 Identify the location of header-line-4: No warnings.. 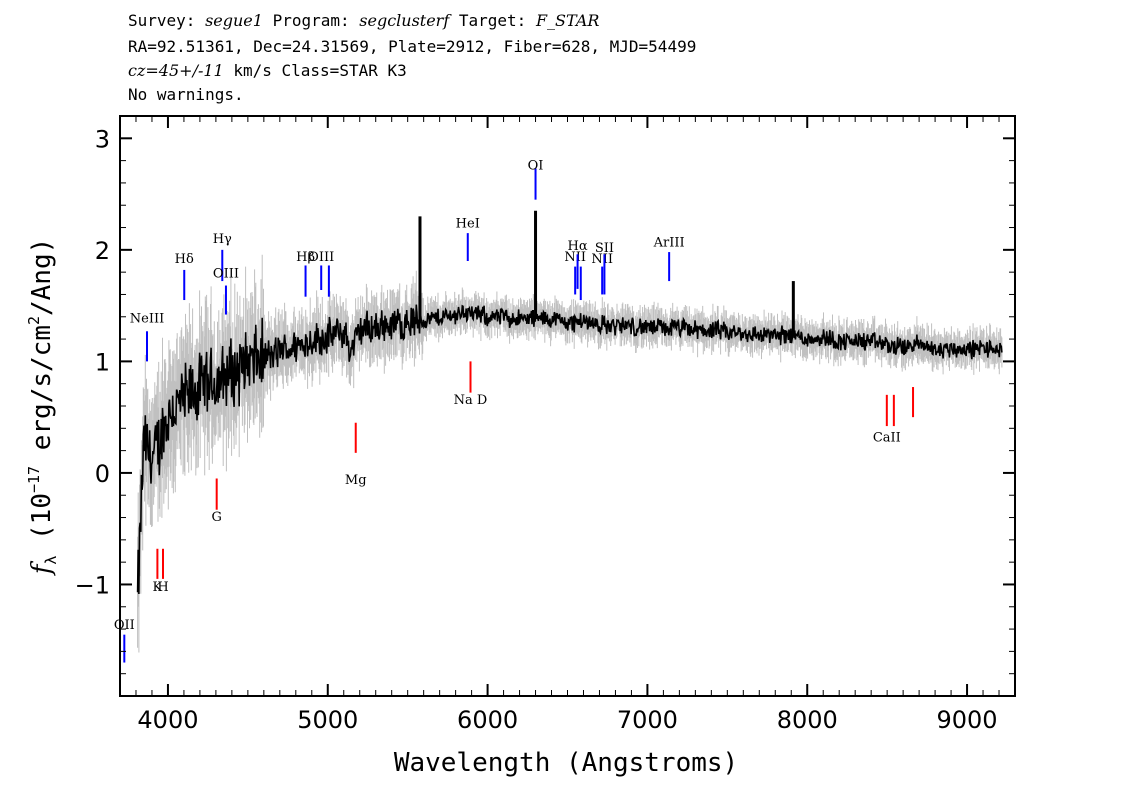
(186, 94).